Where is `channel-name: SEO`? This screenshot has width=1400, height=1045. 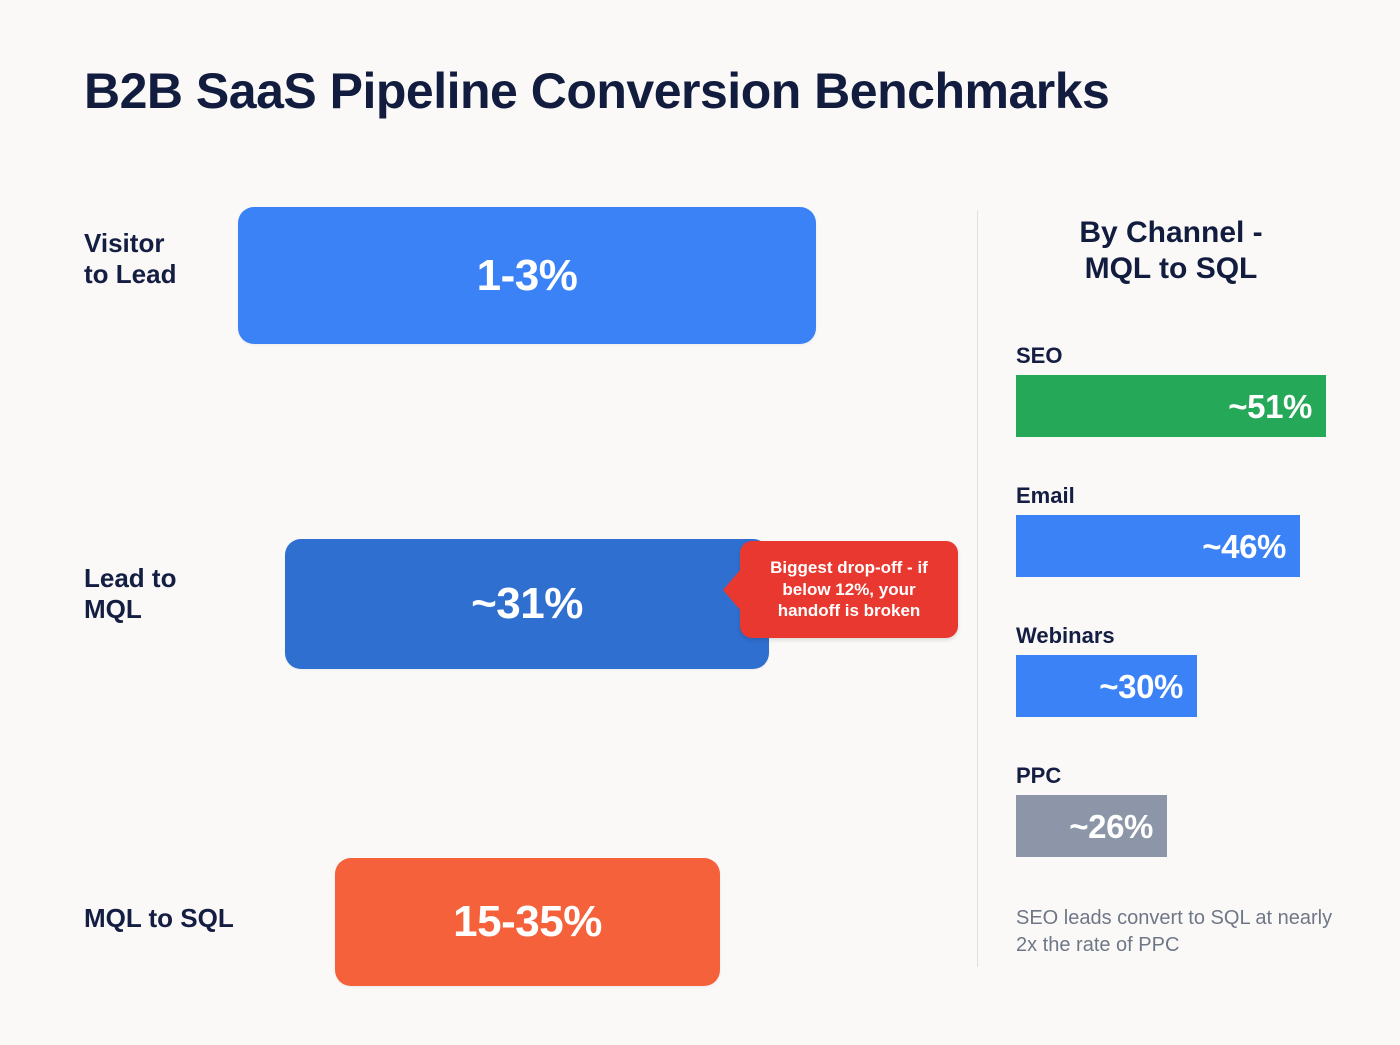
channel-name: SEO is located at coordinates (1039, 355).